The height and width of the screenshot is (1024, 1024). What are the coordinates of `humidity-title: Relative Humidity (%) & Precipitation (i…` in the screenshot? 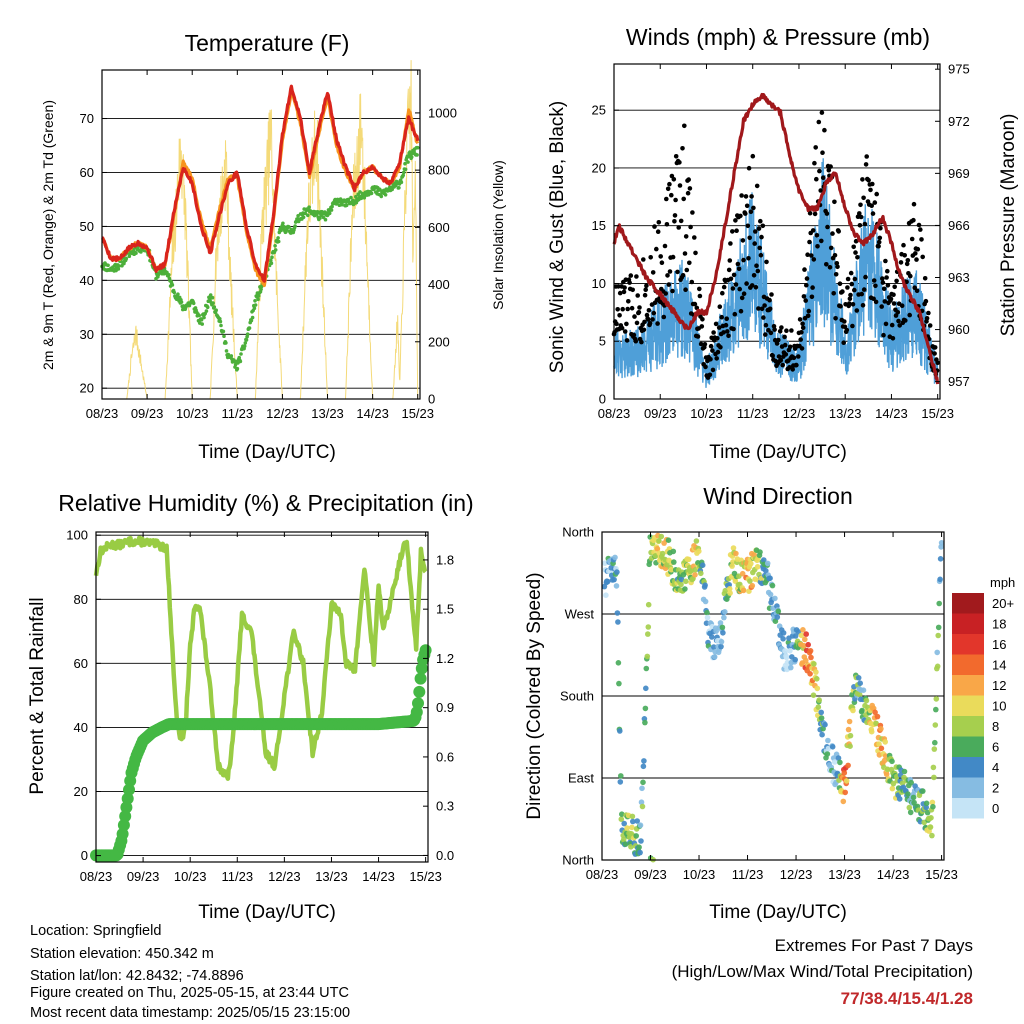 It's located at (265, 503).